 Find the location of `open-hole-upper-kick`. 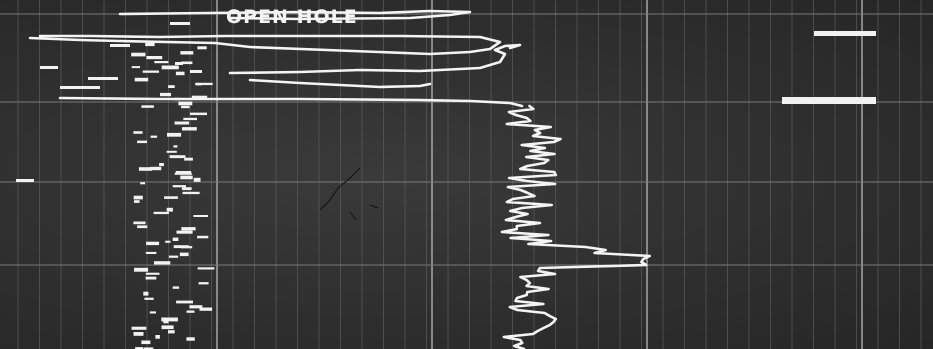

open-hole-upper-kick is located at coordinates (295, 15).